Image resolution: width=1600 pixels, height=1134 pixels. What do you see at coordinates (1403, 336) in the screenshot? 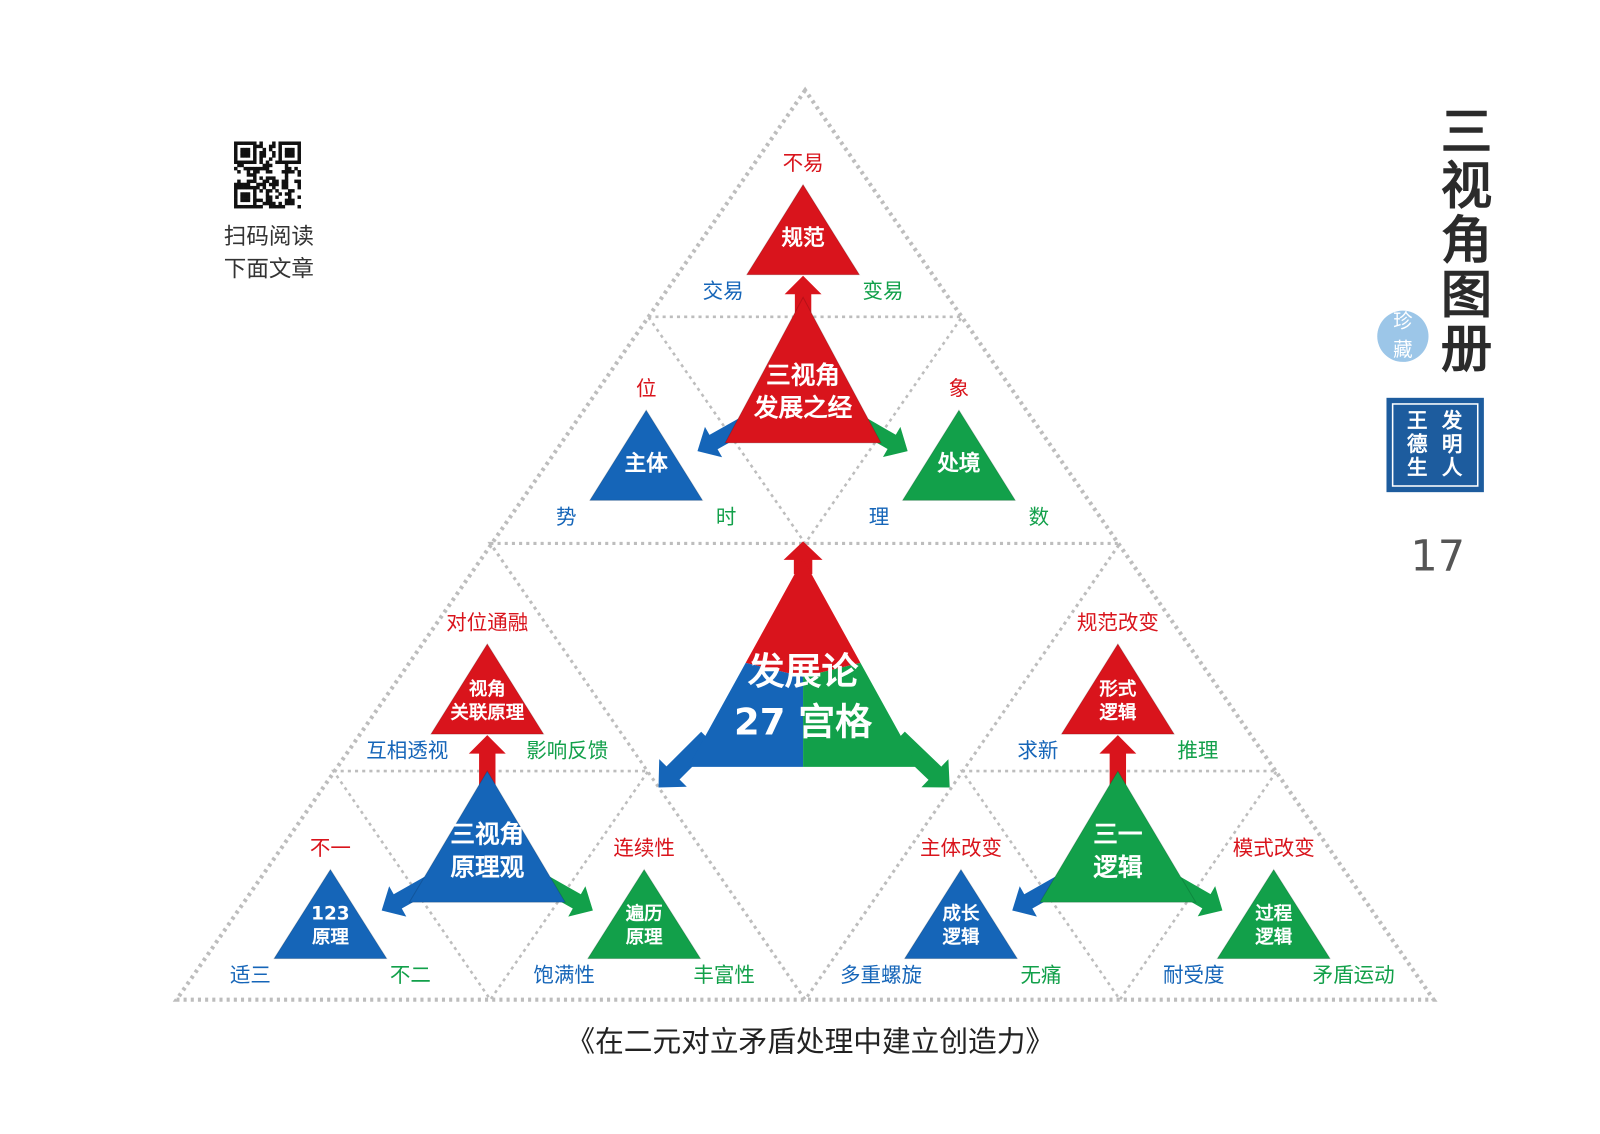
I see `badge` at bounding box center [1403, 336].